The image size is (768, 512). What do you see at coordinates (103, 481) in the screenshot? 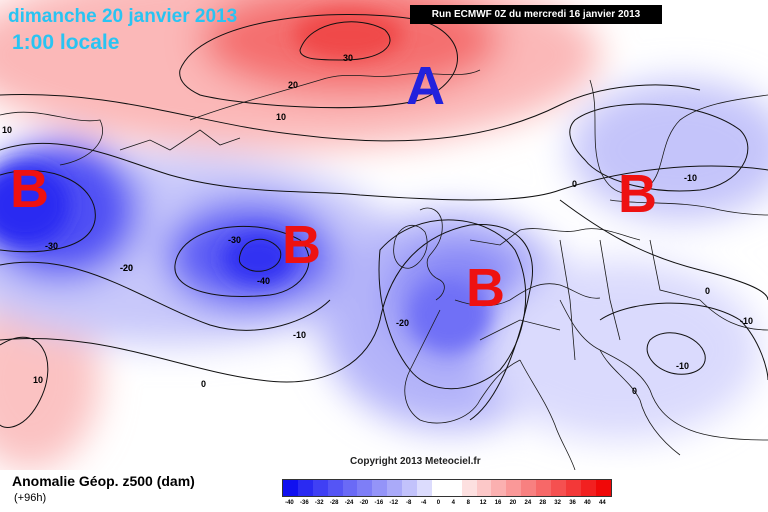
I see `legend-title: Anomalie Géop. z500 (dam)` at bounding box center [103, 481].